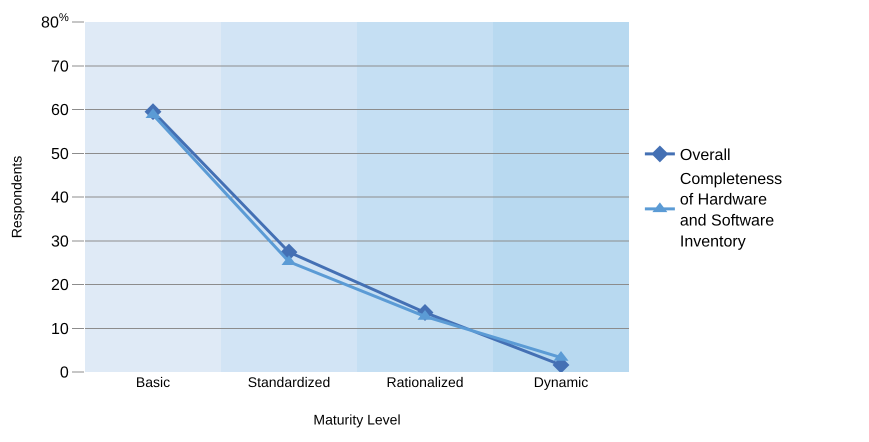 This screenshot has height=442, width=869. What do you see at coordinates (60, 241) in the screenshot?
I see `y-tick-label: 30` at bounding box center [60, 241].